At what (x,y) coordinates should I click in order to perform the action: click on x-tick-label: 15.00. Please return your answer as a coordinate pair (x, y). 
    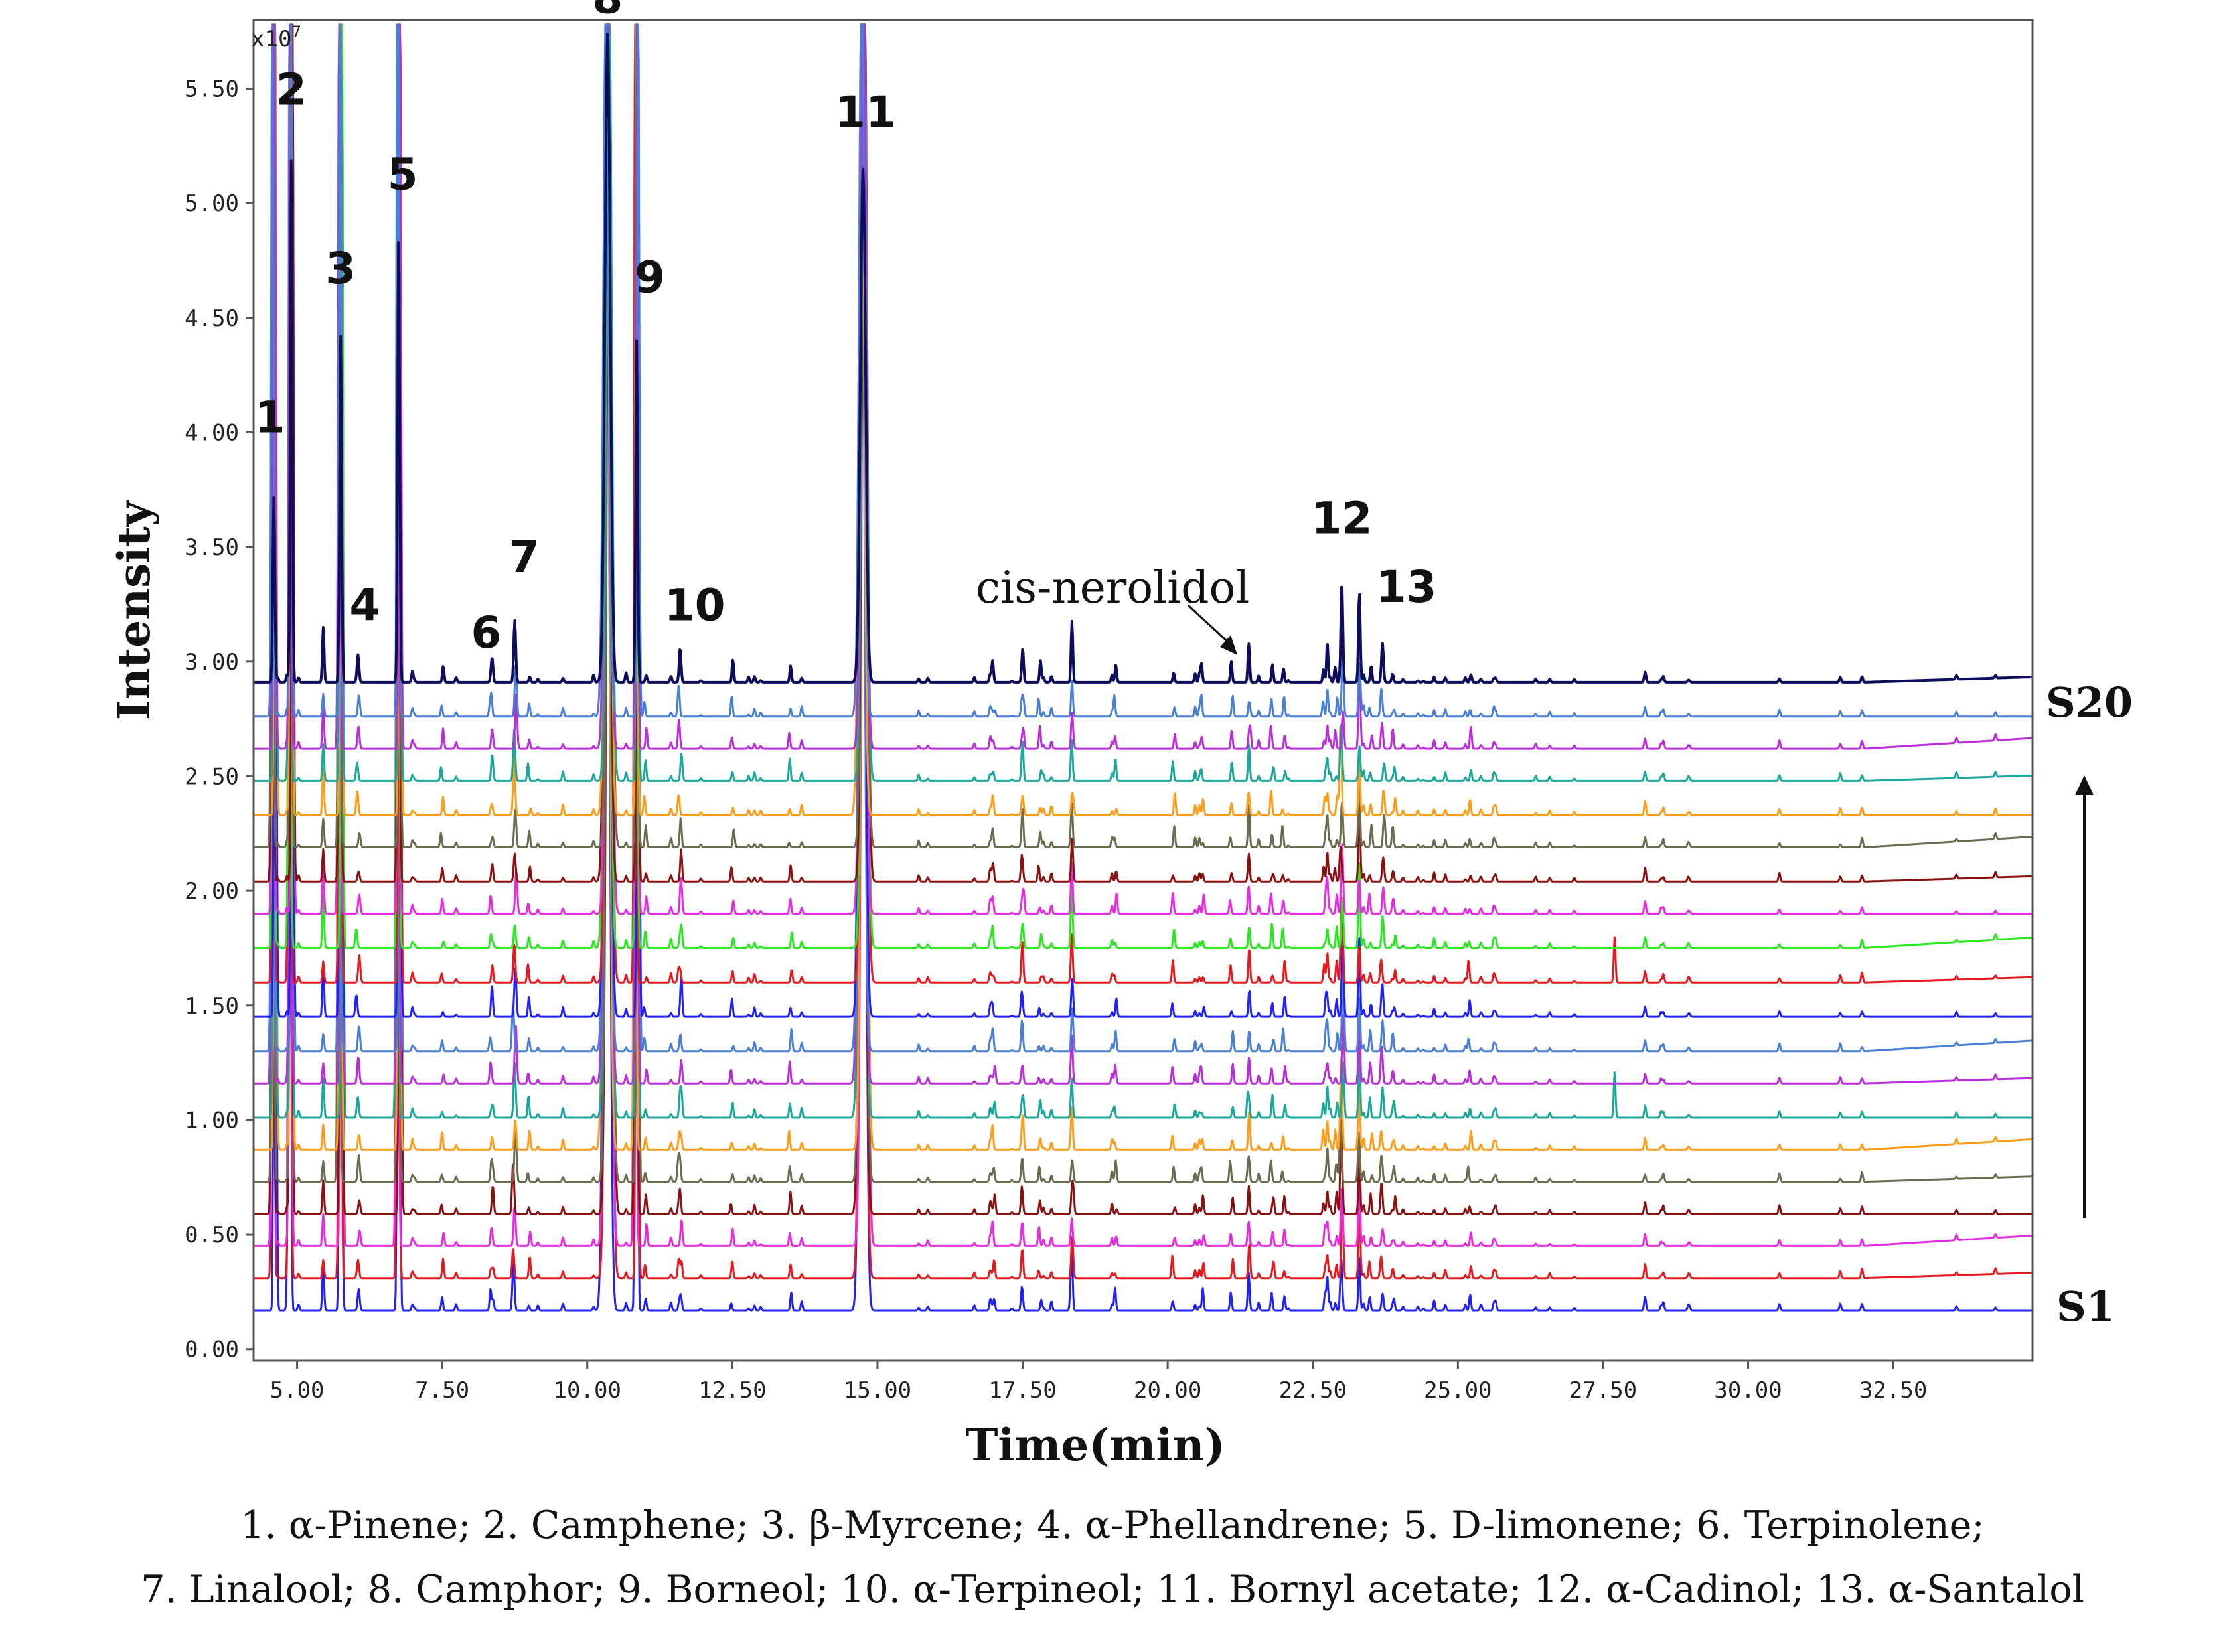
    Looking at the image, I should click on (877, 1390).